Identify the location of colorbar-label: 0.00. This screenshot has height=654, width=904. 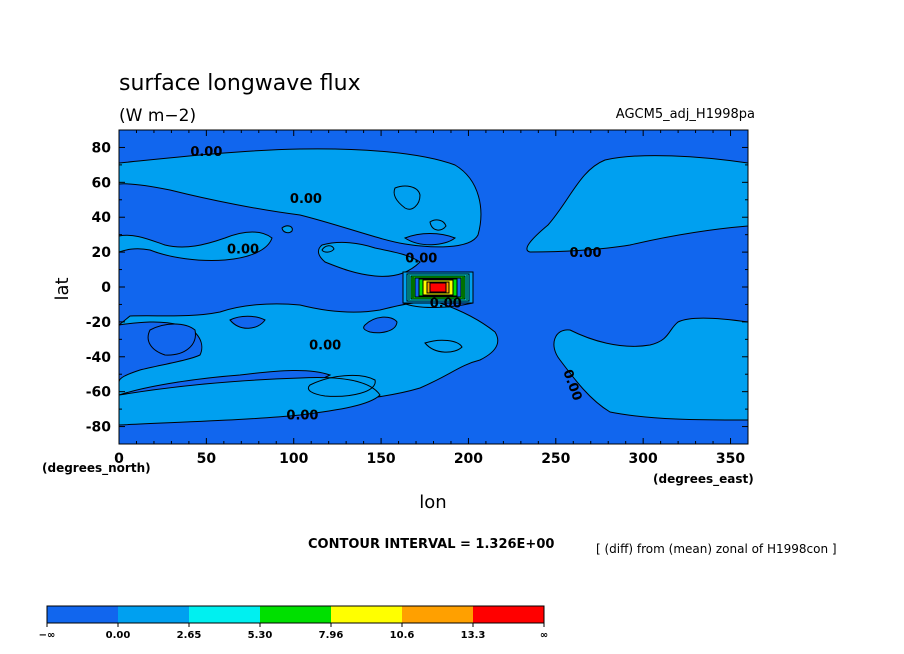
(118, 635).